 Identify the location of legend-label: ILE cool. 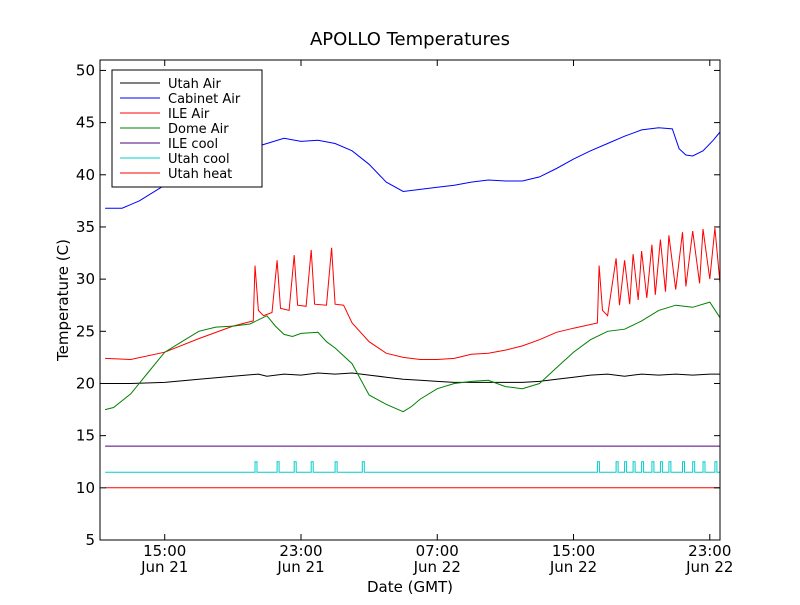
(193, 144).